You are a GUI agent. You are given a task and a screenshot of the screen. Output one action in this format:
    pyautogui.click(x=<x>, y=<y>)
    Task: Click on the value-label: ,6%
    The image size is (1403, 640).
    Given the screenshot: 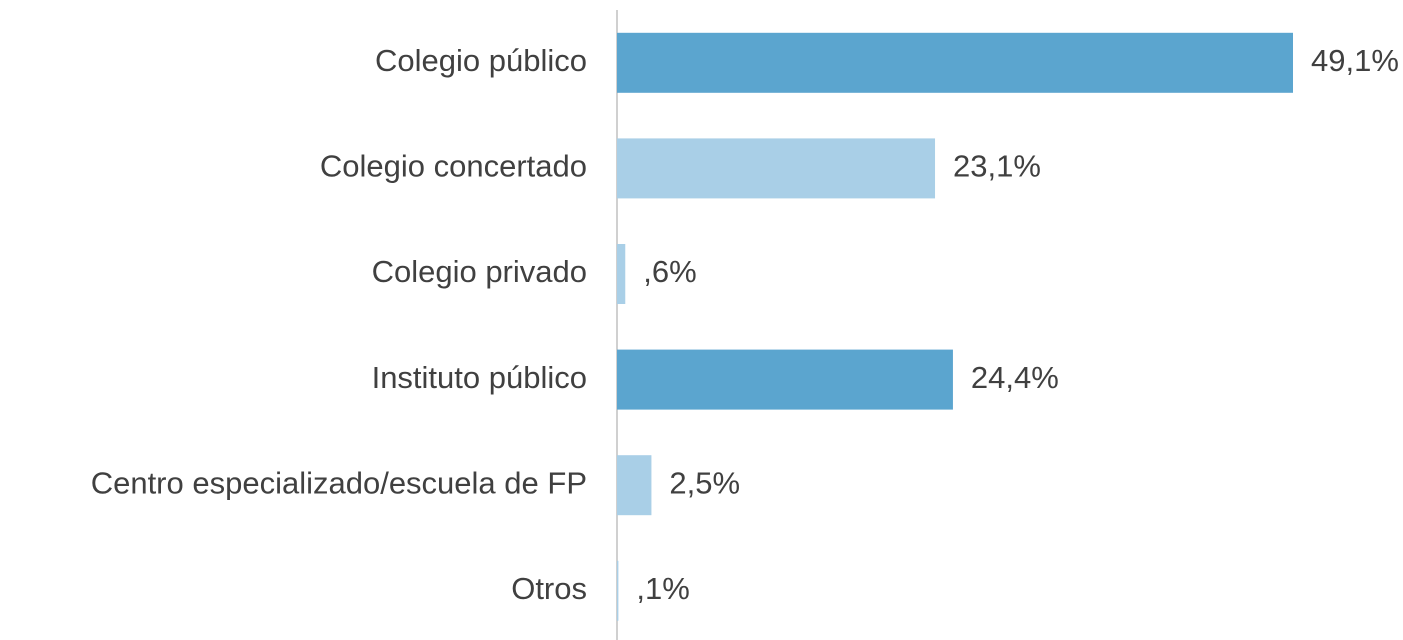 What is the action you would take?
    pyautogui.click(x=669, y=271)
    